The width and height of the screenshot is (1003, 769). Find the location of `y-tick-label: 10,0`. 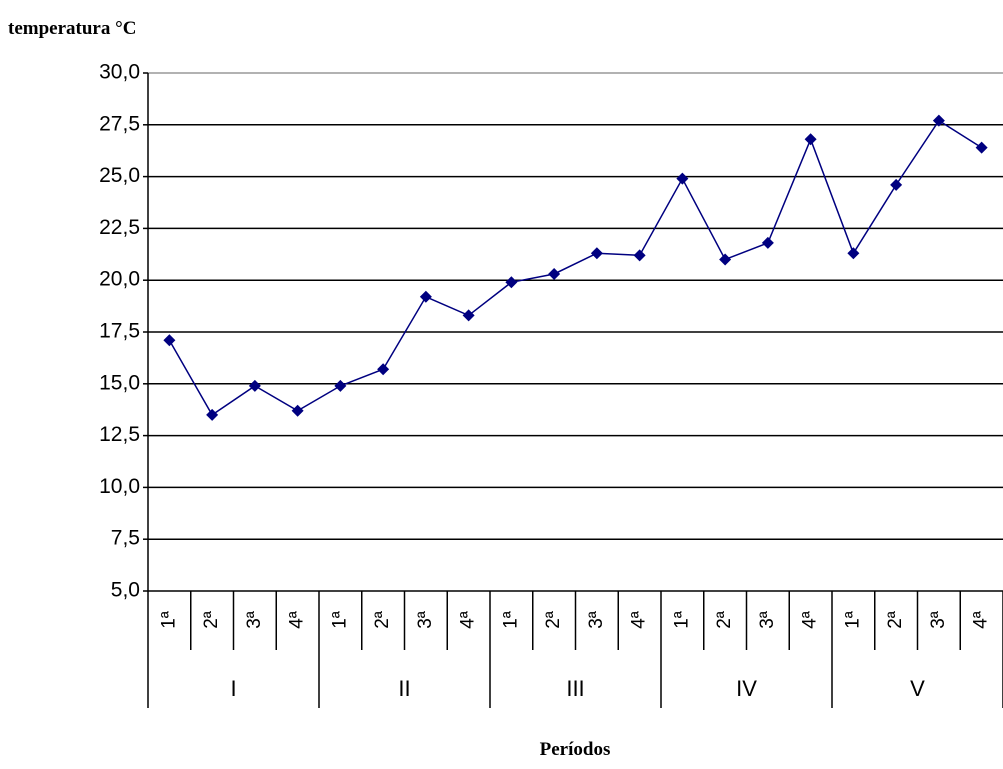

y-tick-label: 10,0 is located at coordinates (119, 486).